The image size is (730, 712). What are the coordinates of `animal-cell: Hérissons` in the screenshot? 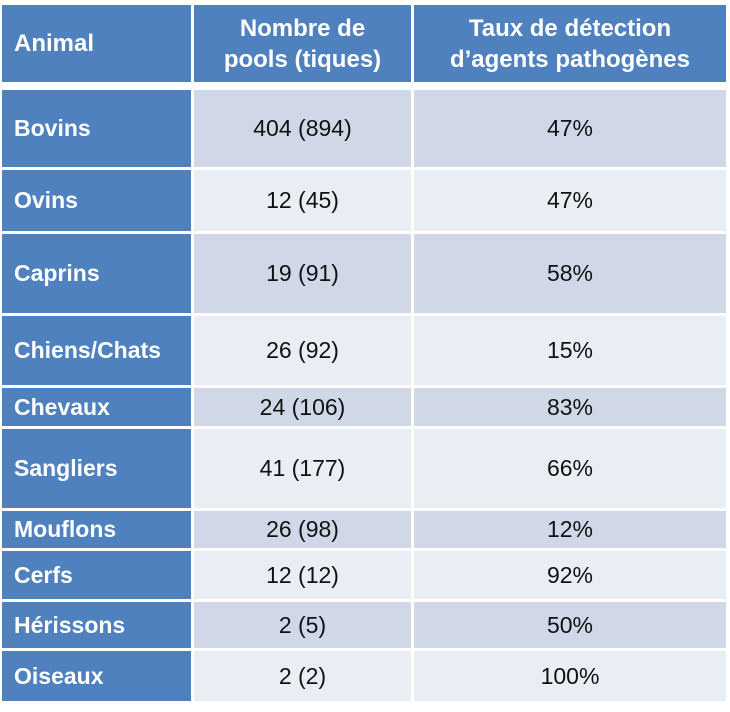 It's located at (98, 626).